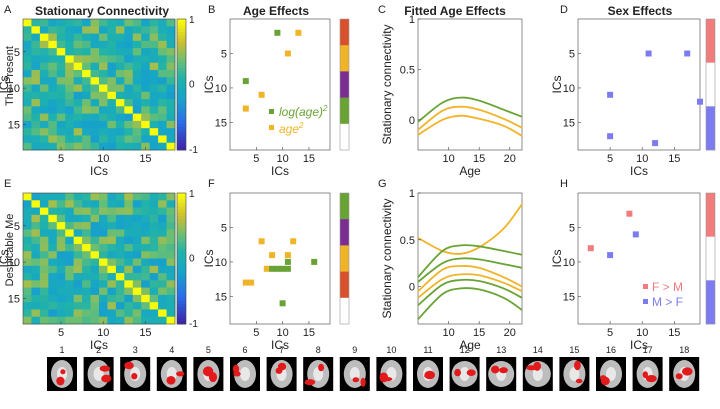  What do you see at coordinates (427, 350) in the screenshot?
I see `brain-number: 11` at bounding box center [427, 350].